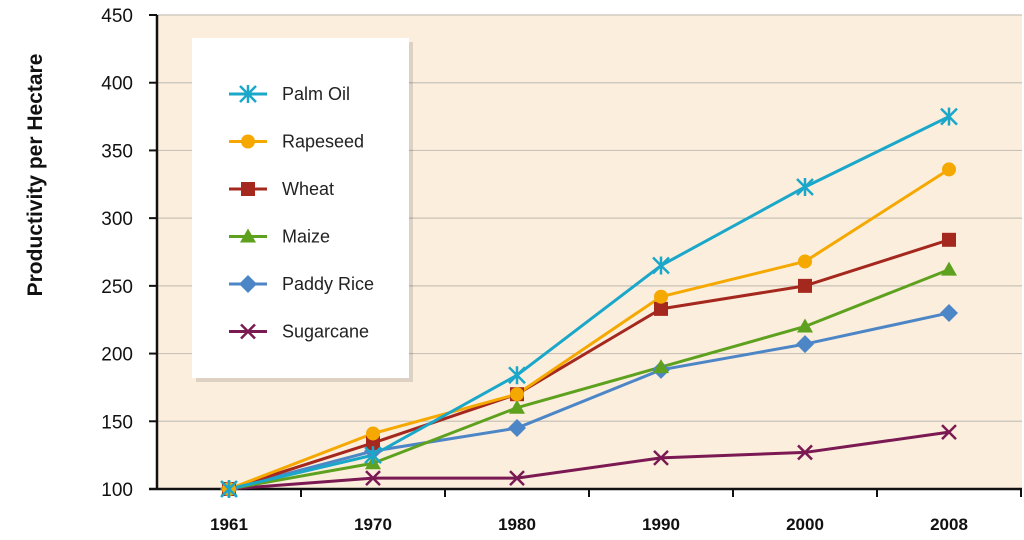 The width and height of the screenshot is (1024, 540). I want to click on legend-marker-sugarcane, so click(248, 331).